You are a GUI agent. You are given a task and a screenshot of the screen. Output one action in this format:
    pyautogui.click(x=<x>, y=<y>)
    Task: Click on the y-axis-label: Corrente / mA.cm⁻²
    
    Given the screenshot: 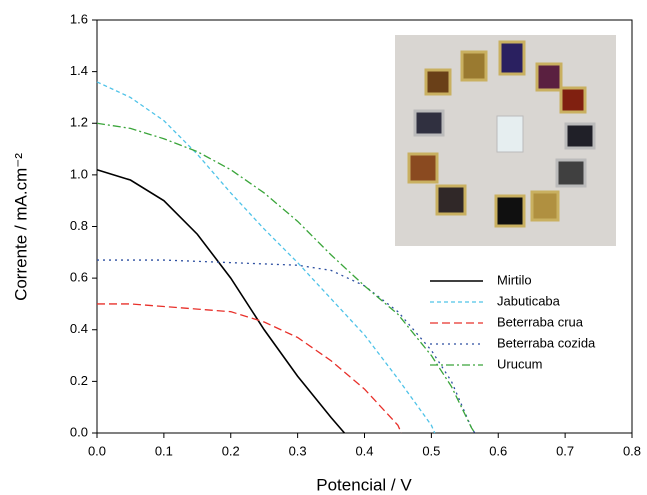 What is the action you would take?
    pyautogui.click(x=20, y=227)
    